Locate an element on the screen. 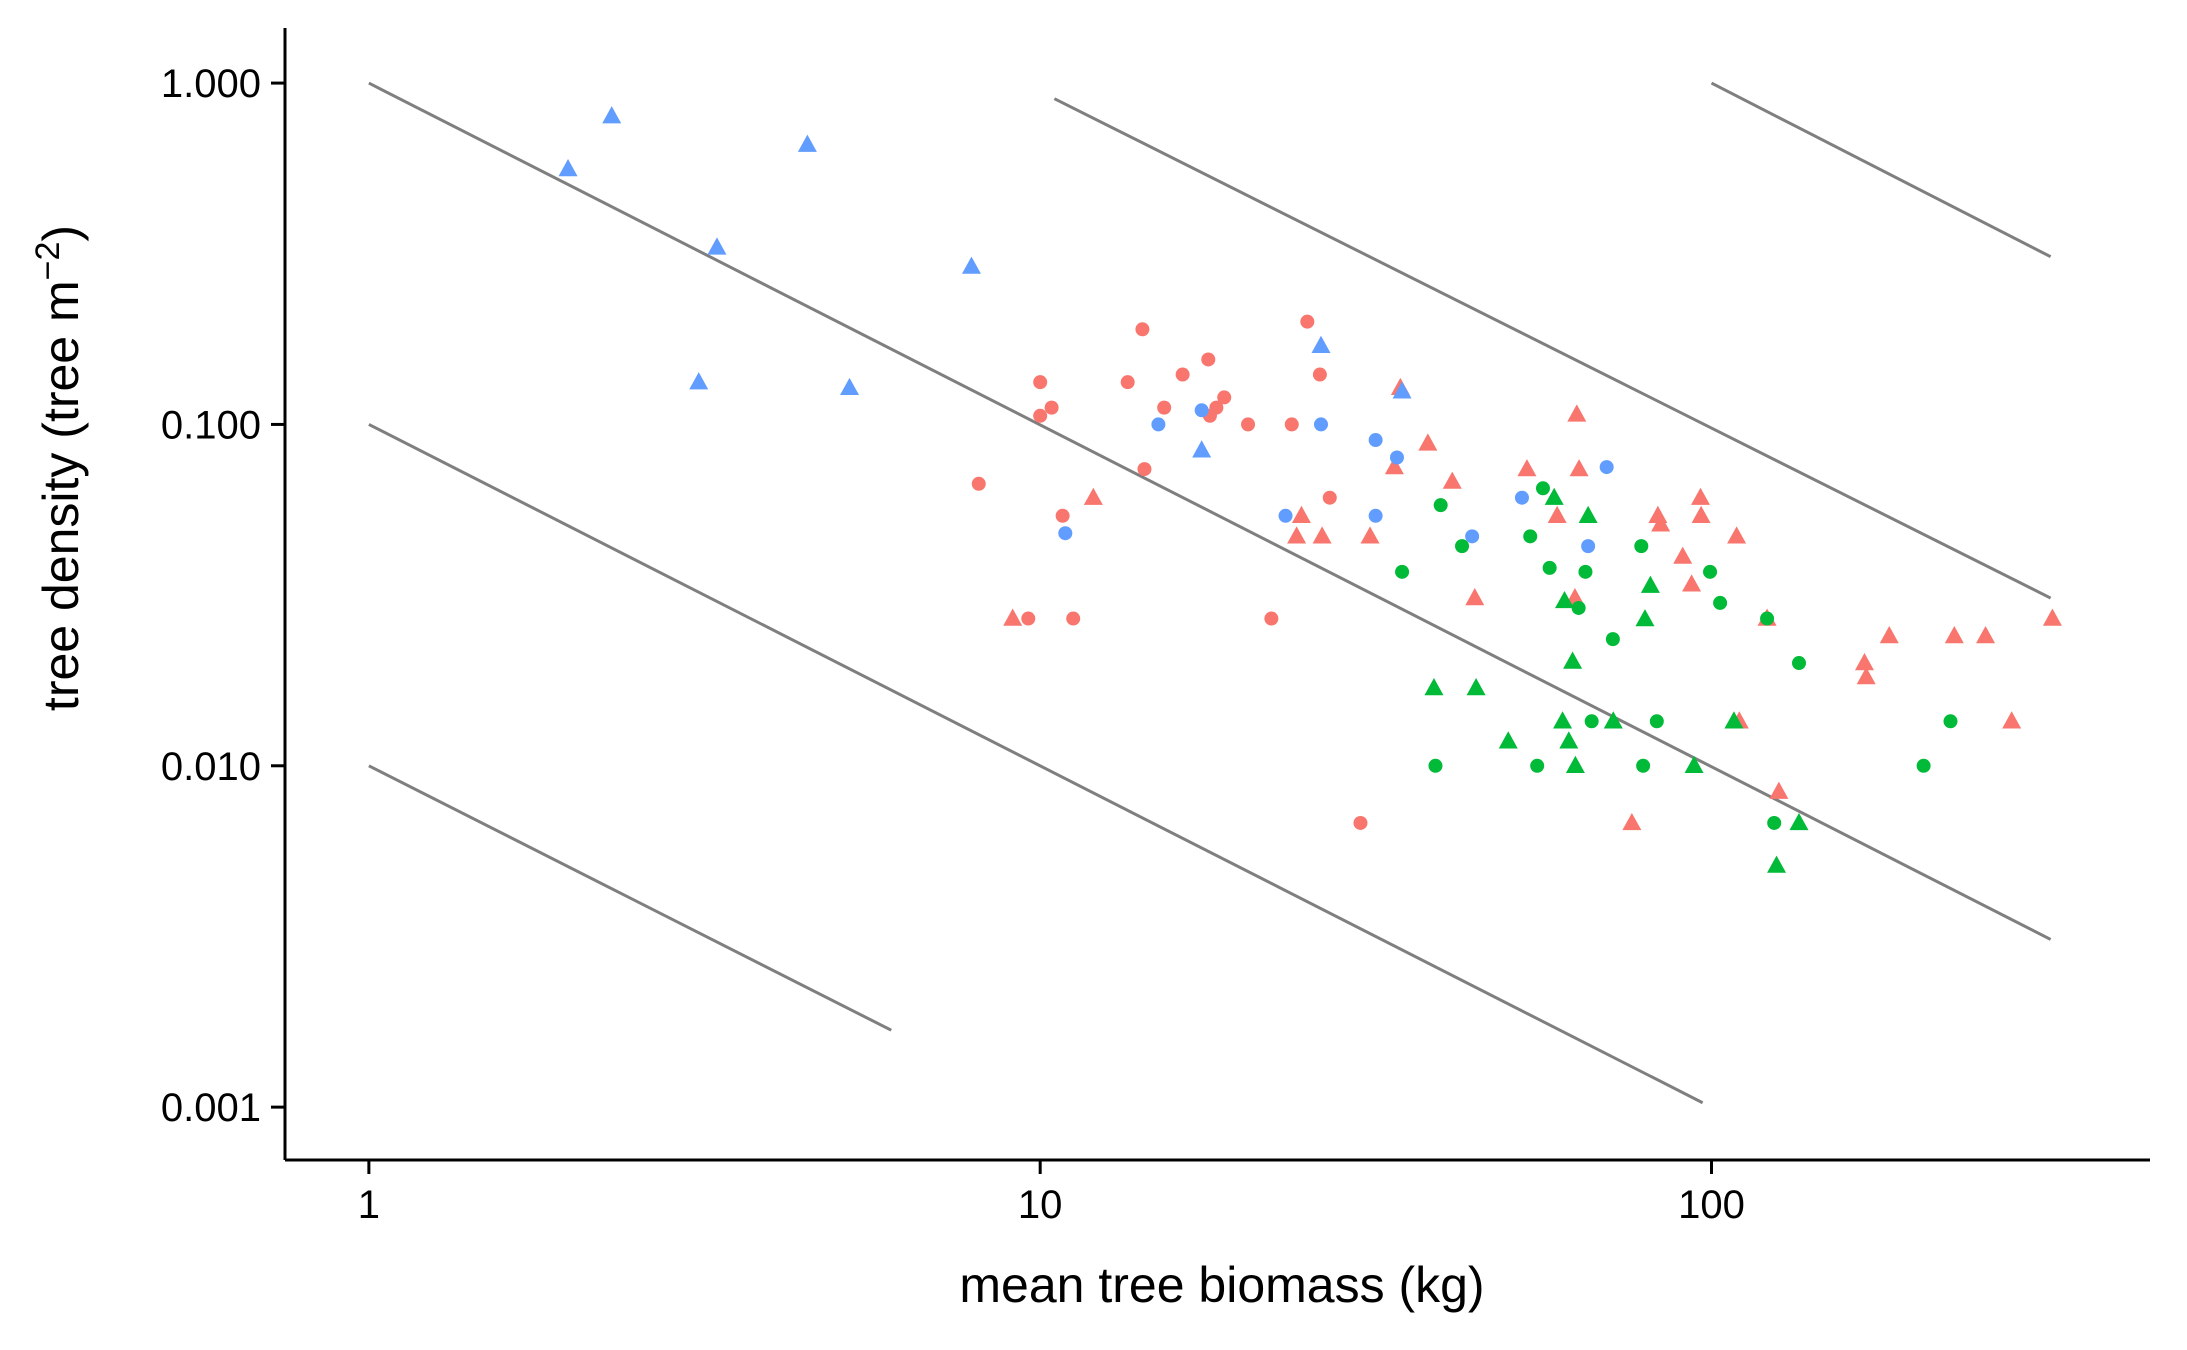 The height and width of the screenshot is (1350, 2187). x-axis-ticks: 1 10 100 is located at coordinates (1051, 1193).